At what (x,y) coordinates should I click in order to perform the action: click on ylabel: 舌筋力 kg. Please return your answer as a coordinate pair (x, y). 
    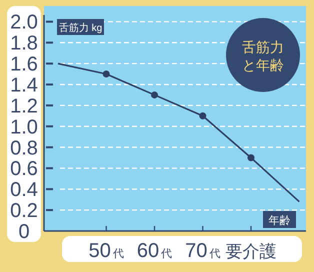
    Looking at the image, I should click on (80, 27).